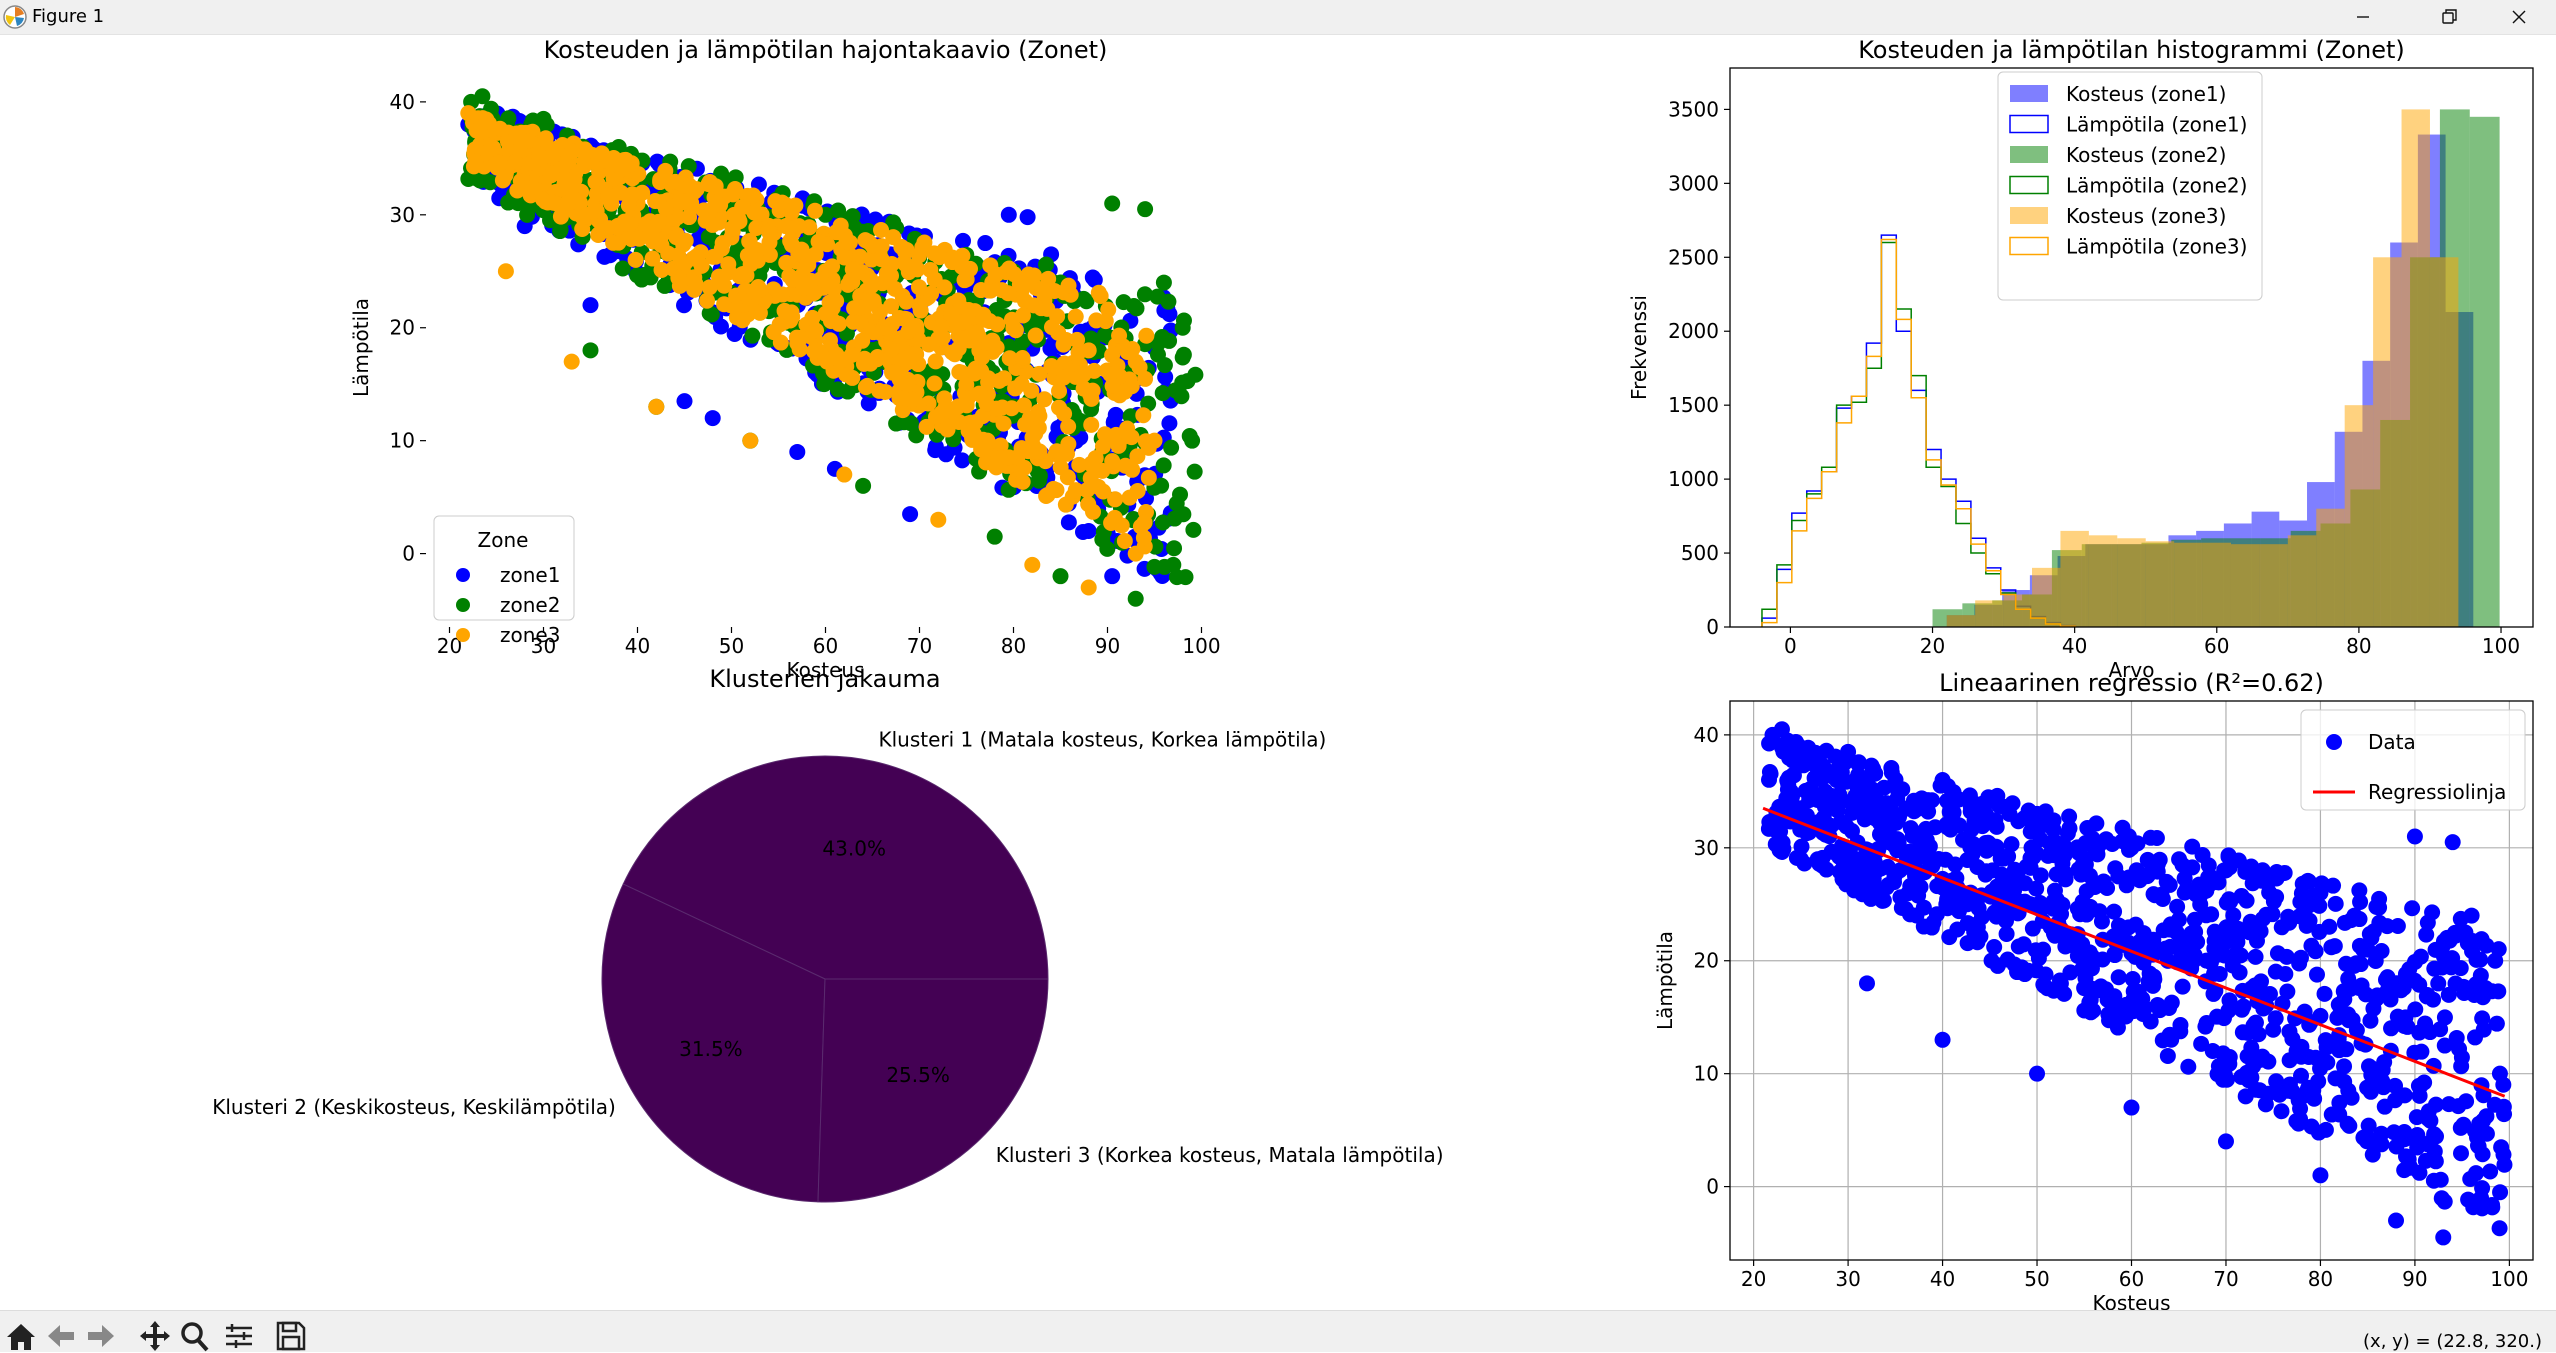 This screenshot has width=2556, height=1353. I want to click on pan-move-icon, so click(155, 1336).